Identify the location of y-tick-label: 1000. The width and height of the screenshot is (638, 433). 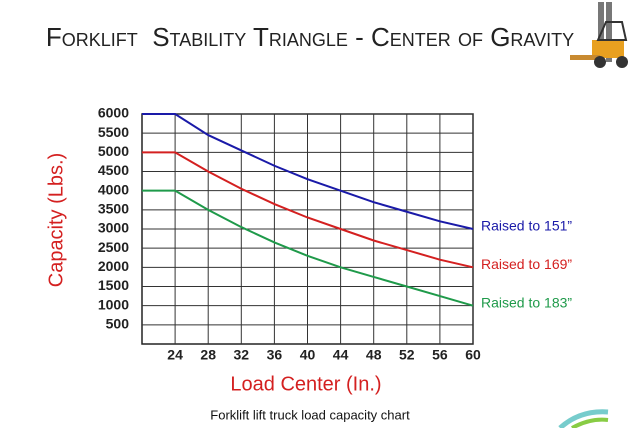
(113, 304).